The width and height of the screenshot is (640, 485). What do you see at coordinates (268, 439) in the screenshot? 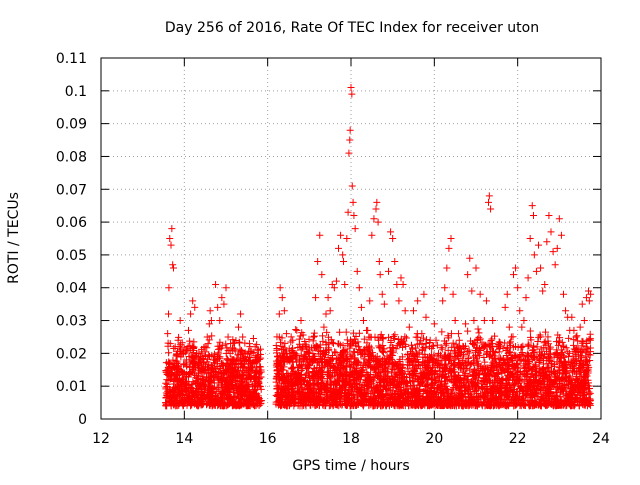
I see `x-tick-label: 16` at bounding box center [268, 439].